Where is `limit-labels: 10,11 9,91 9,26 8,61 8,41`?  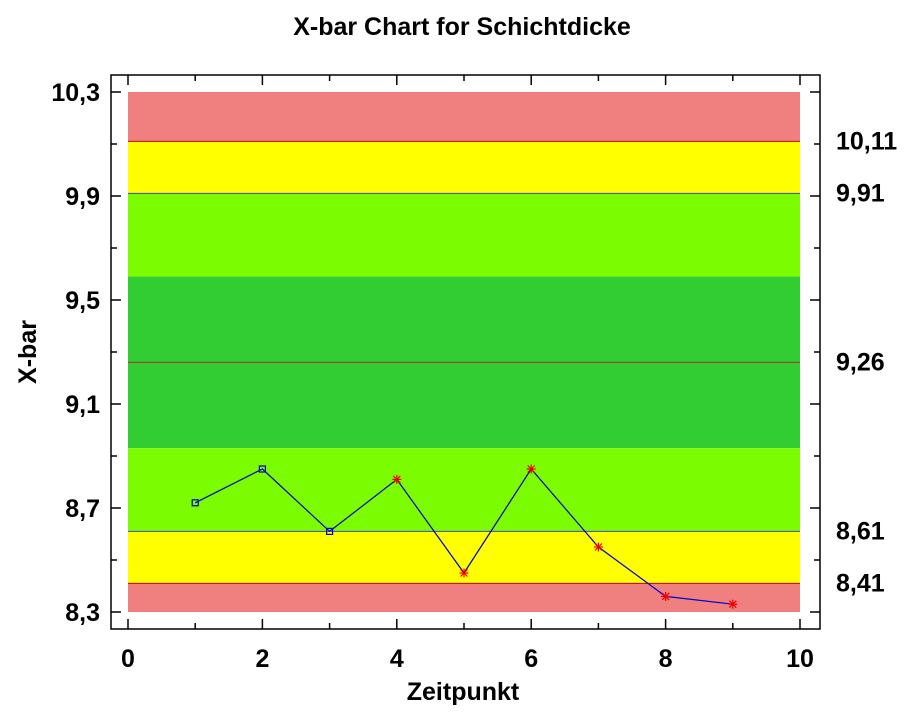 limit-labels: 10,11 9,91 9,26 8,61 8,41 is located at coordinates (866, 362).